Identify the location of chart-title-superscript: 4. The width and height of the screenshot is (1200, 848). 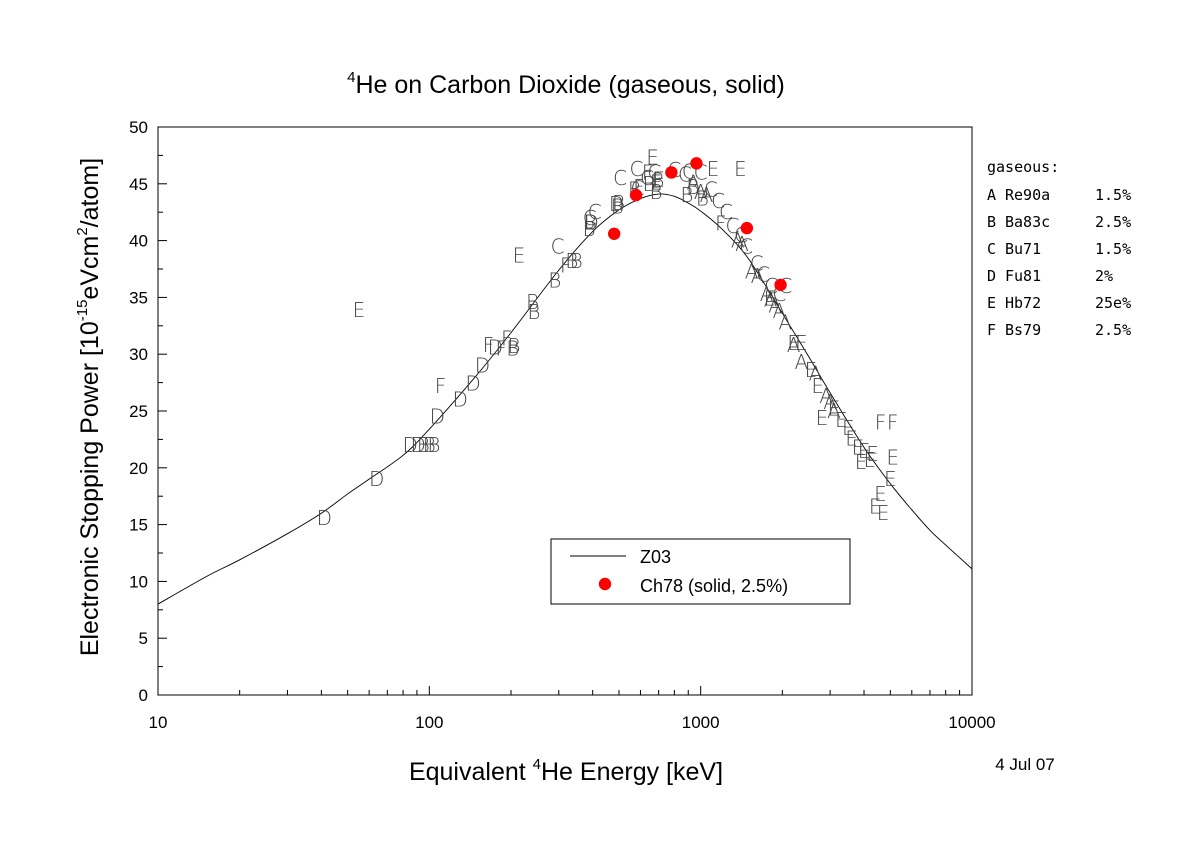
(351, 77).